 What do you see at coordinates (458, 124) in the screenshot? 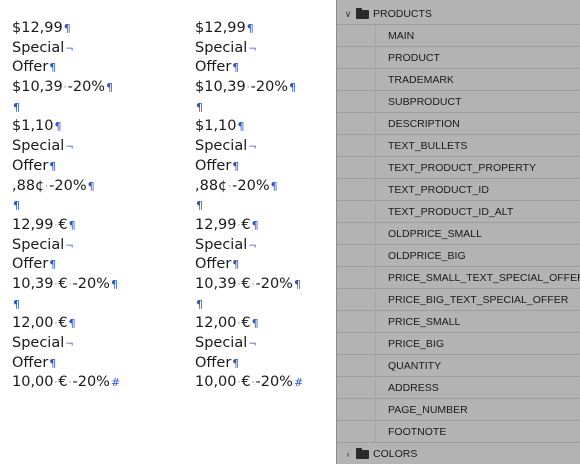
I see `style-item: DESCRIPTION` at bounding box center [458, 124].